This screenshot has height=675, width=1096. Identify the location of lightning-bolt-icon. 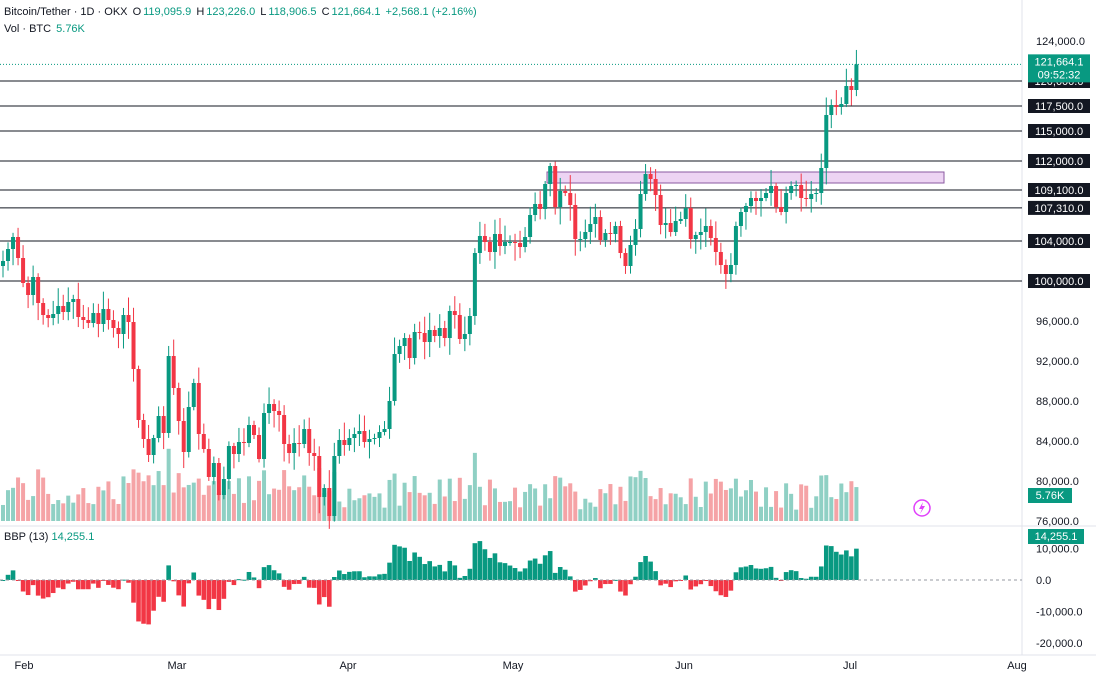
(922, 508).